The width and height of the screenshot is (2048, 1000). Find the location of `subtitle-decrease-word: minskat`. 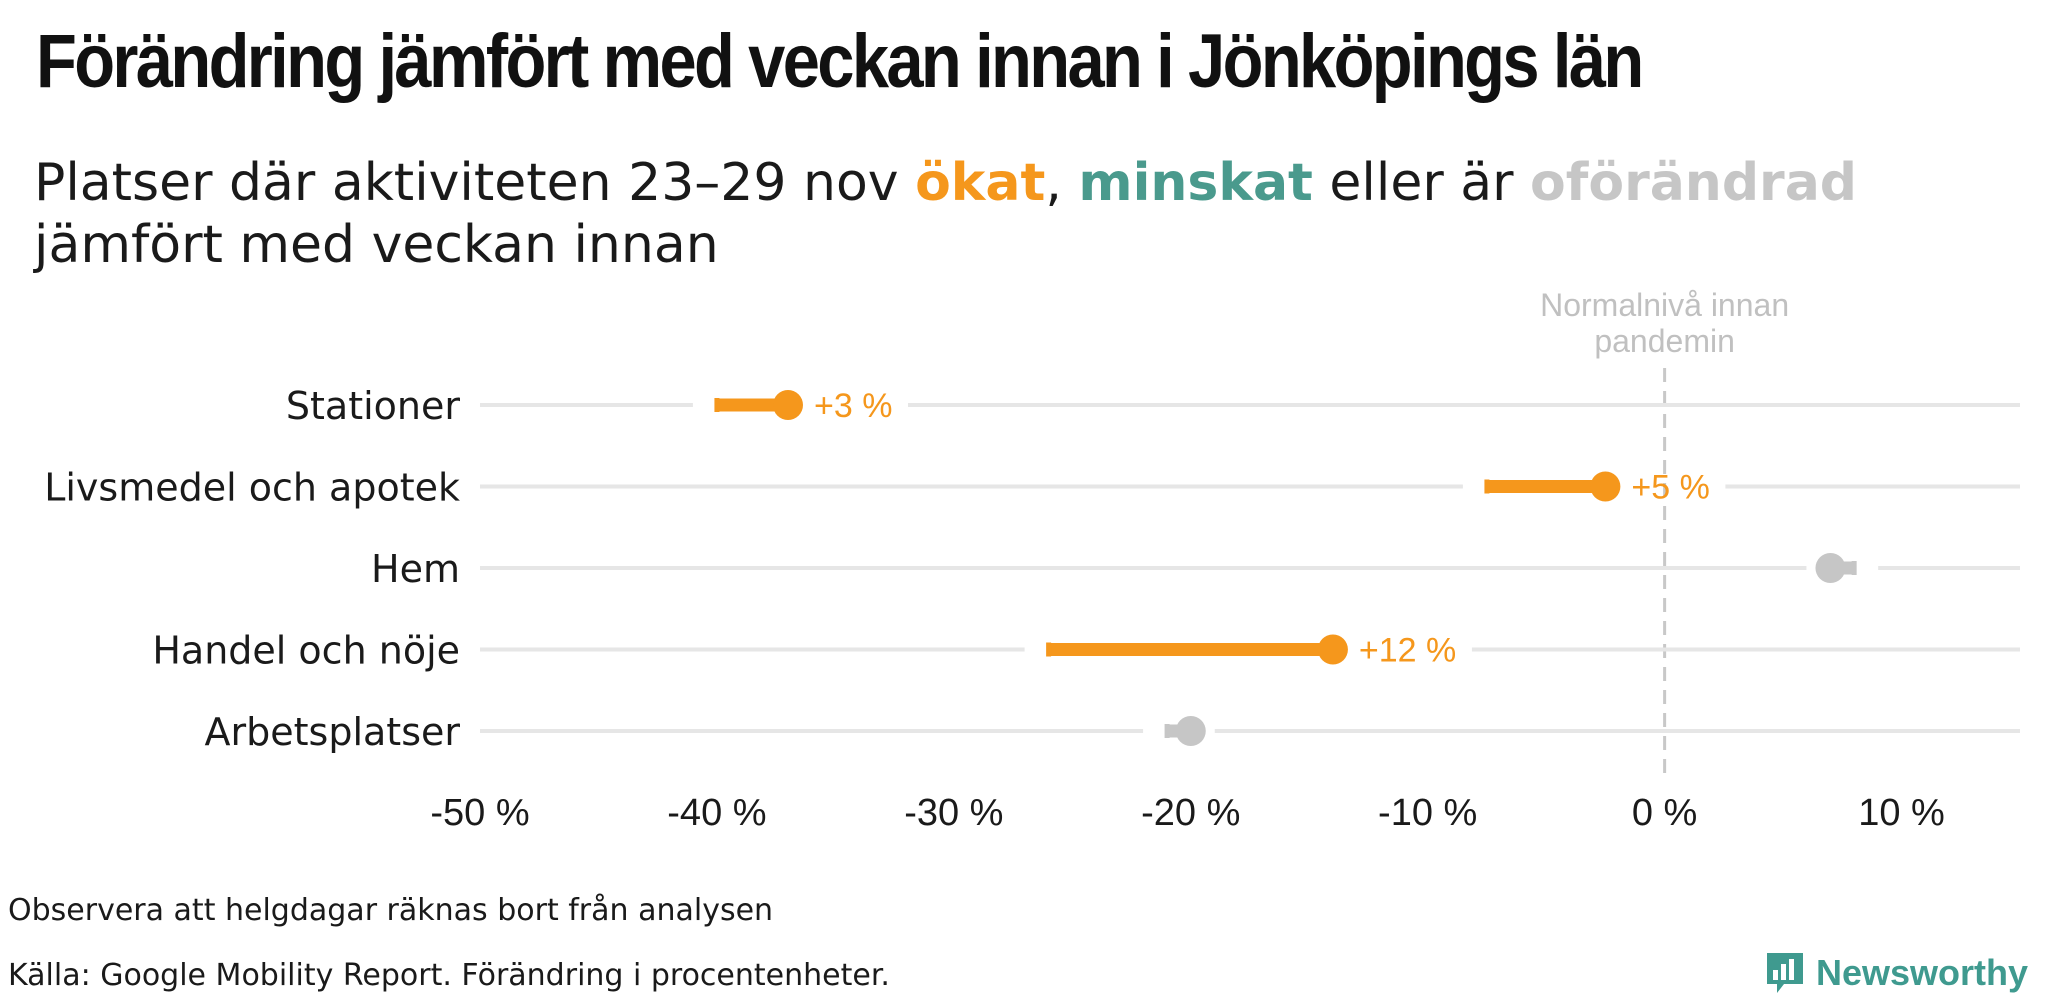

subtitle-decrease-word: minskat is located at coordinates (1195, 183).